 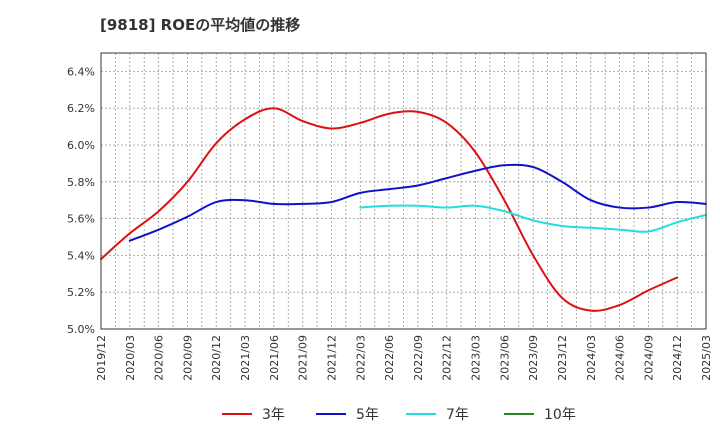 I want to click on chart-title: [9818] ROEの平均値の推移, so click(x=200, y=25).